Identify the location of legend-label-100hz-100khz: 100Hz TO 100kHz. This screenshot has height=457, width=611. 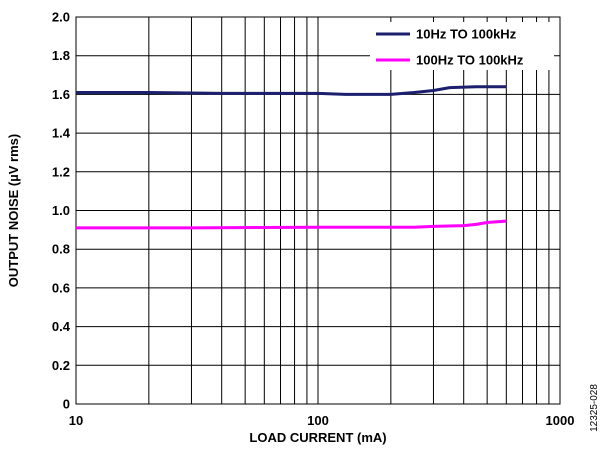
(470, 60).